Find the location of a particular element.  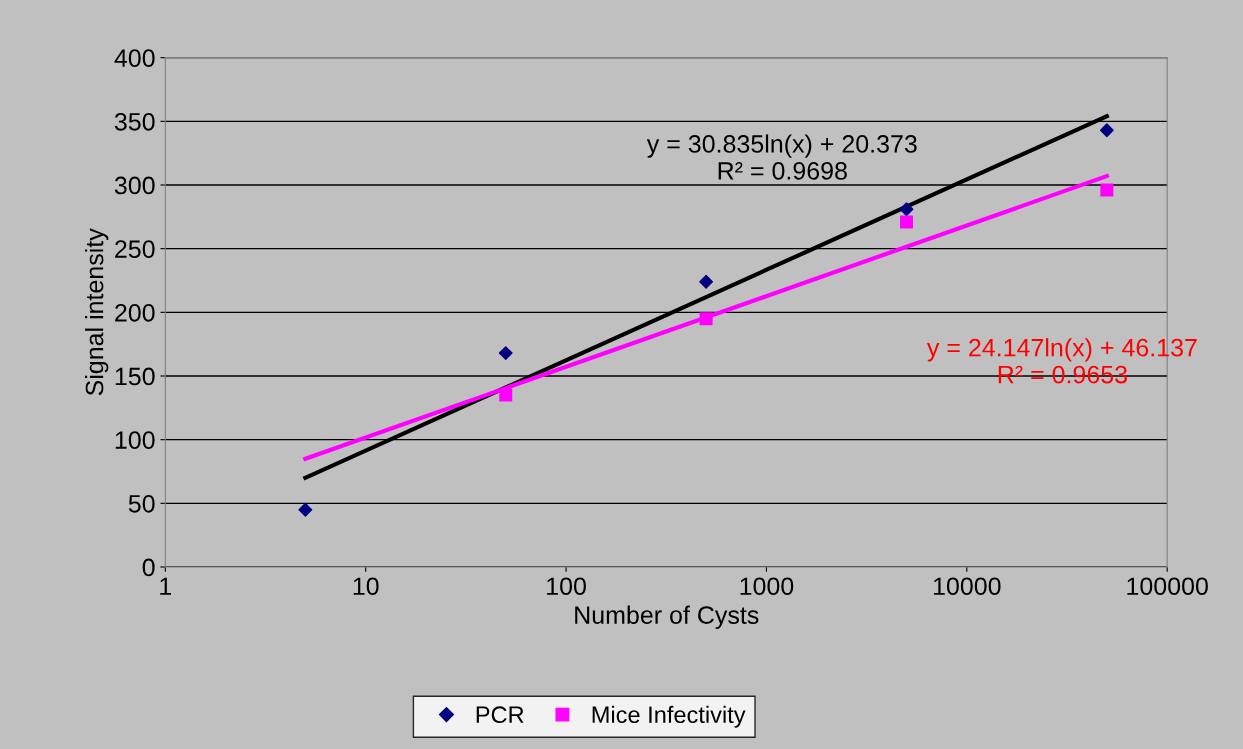

x-axis-title: Number of Cysts is located at coordinates (667, 617).